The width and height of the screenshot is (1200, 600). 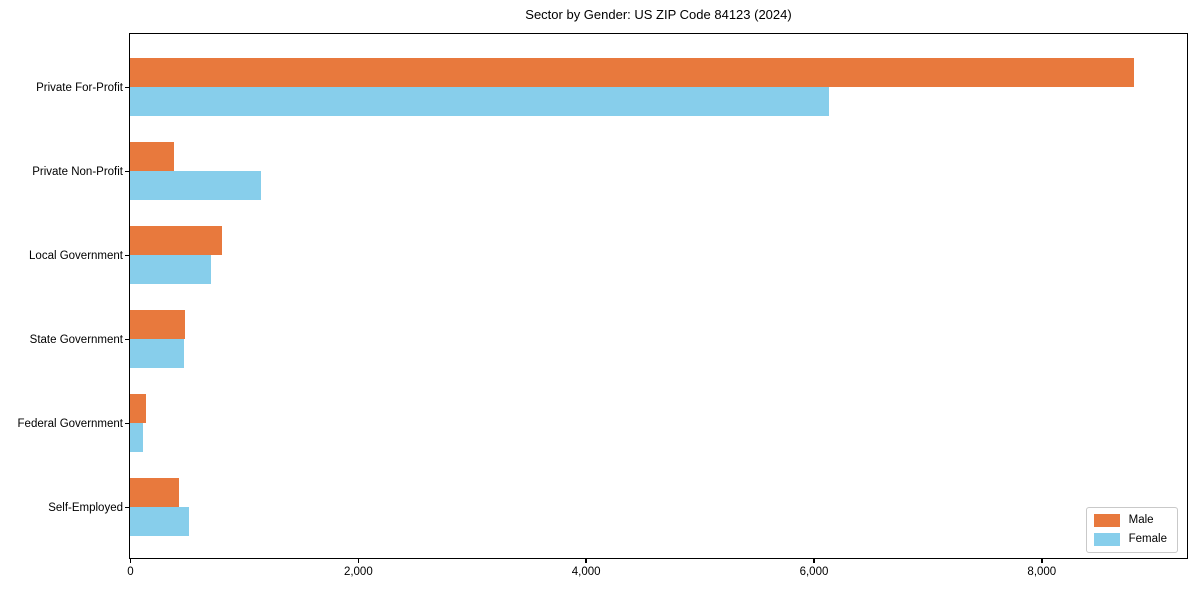 I want to click on legend-item-female: Female, so click(x=1130, y=539).